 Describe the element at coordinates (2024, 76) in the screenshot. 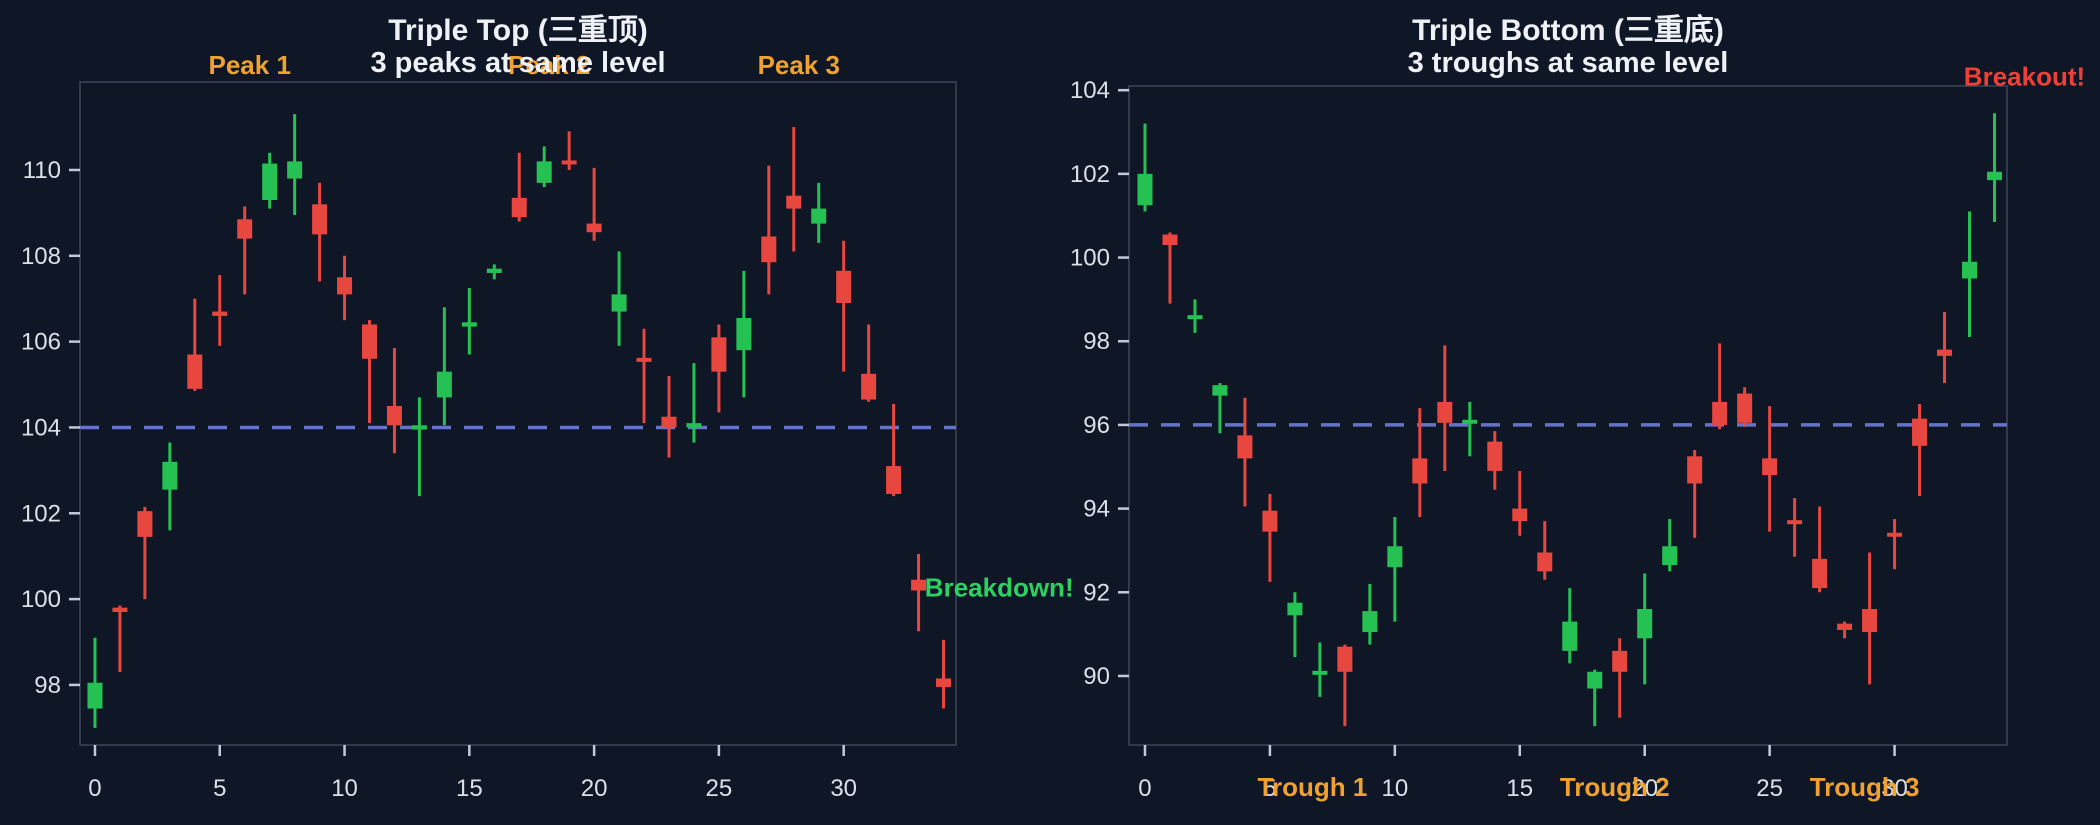

I see `annotation-breakout: Breakout!` at that location.